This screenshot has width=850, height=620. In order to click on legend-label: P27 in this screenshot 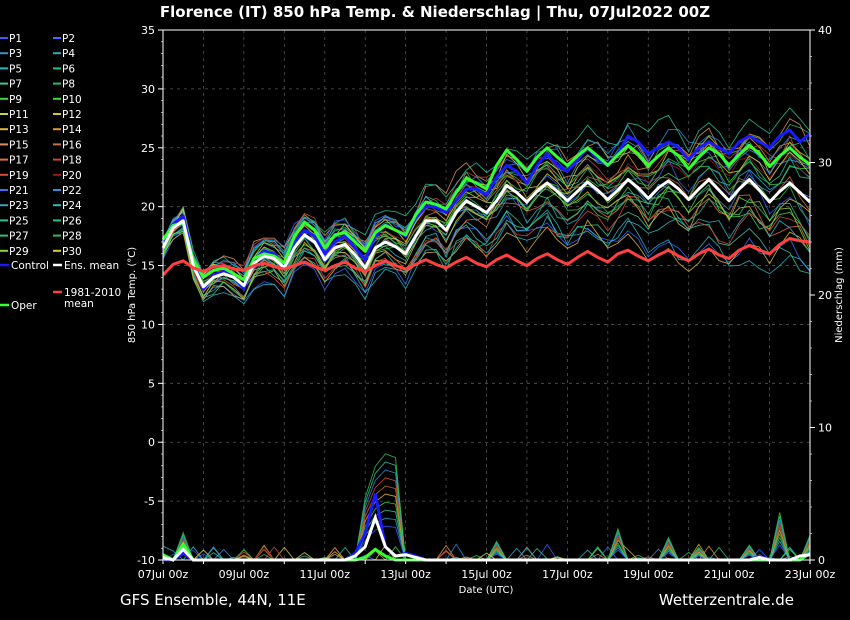, I will do `click(19, 237)`.